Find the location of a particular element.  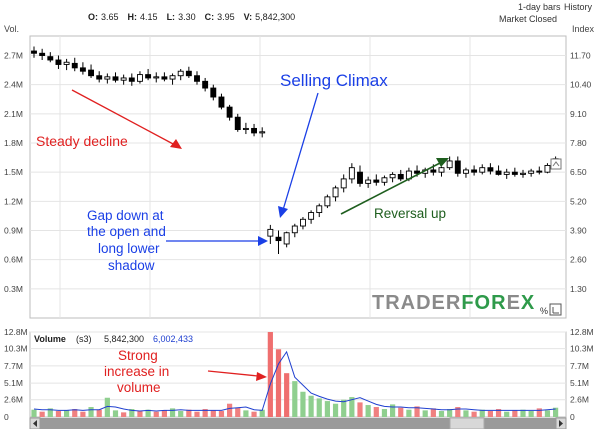

selling-climax-arrowhead is located at coordinates (283, 212).